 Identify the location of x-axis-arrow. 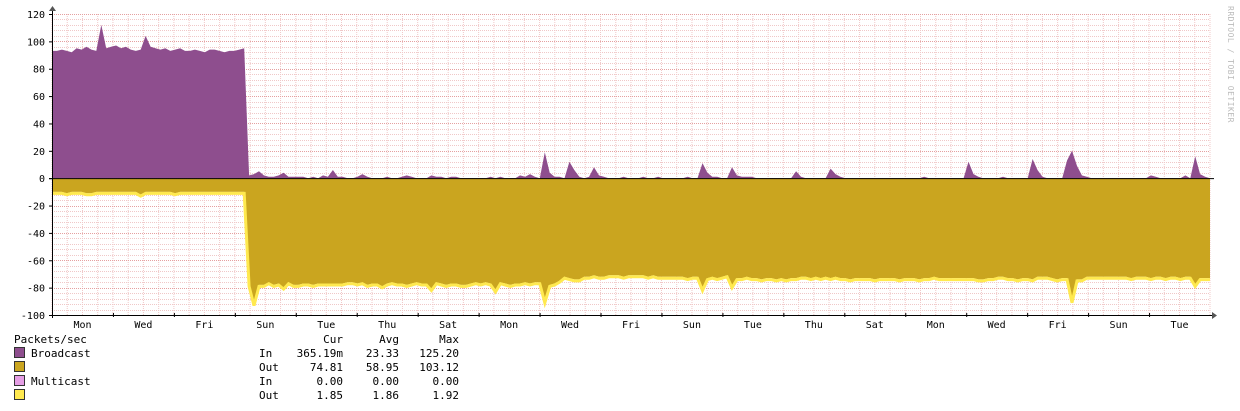
(1214, 315).